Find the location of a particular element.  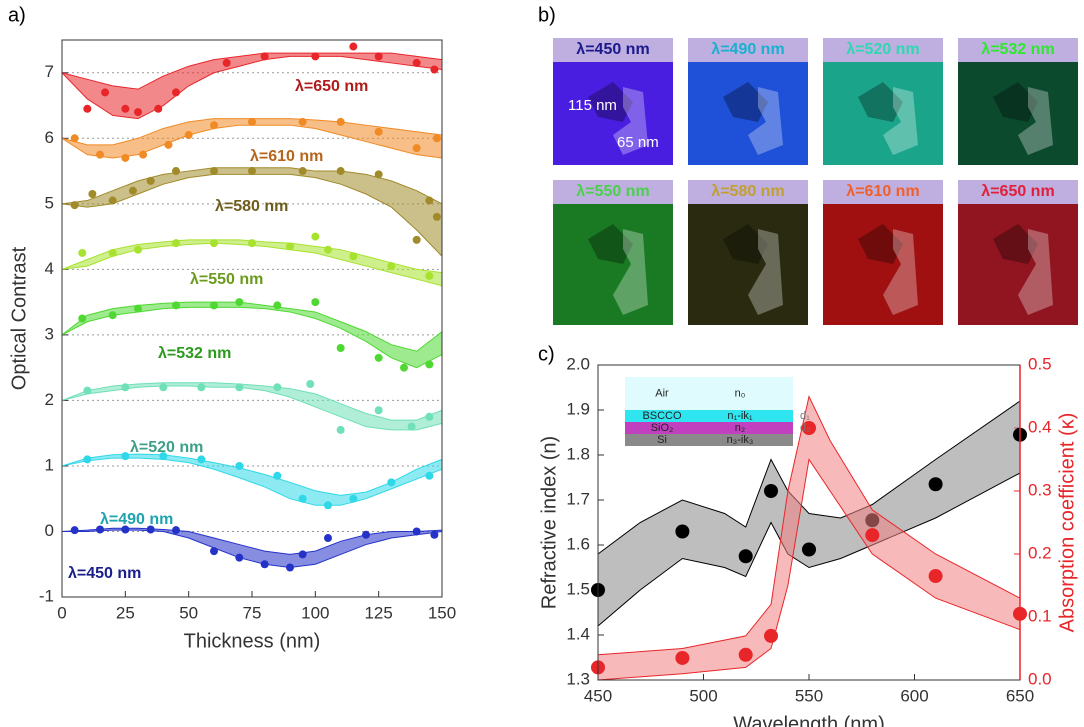

layer-name: BSCCO is located at coordinates (662, 416).